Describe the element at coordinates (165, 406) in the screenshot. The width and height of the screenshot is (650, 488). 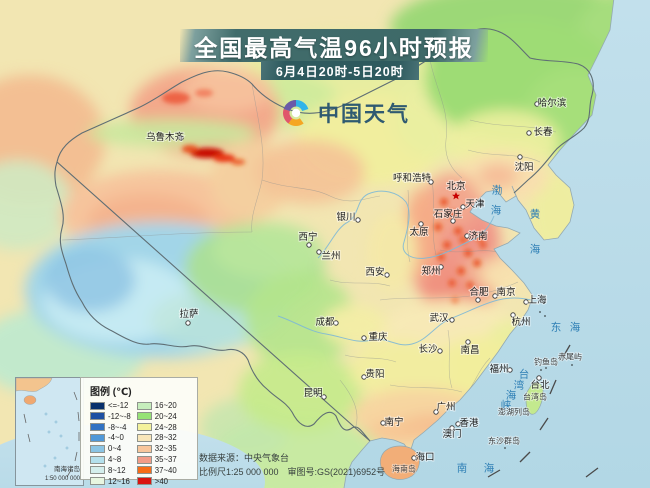
I see `legend-range-label: 16~20` at that location.